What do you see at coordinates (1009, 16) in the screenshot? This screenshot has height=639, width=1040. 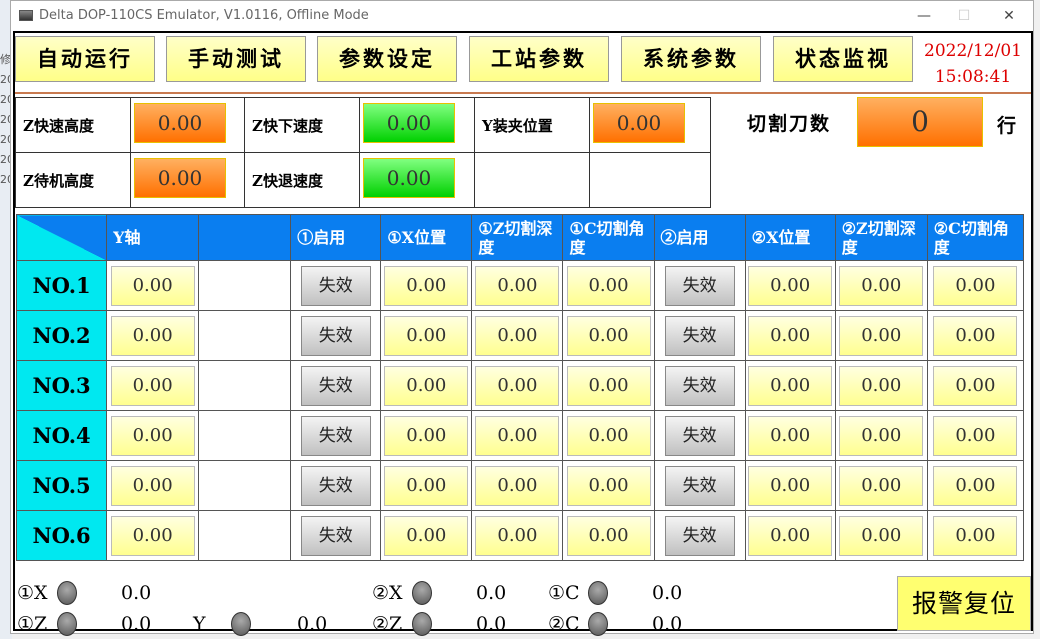 I see `close-button: ✕` at bounding box center [1009, 16].